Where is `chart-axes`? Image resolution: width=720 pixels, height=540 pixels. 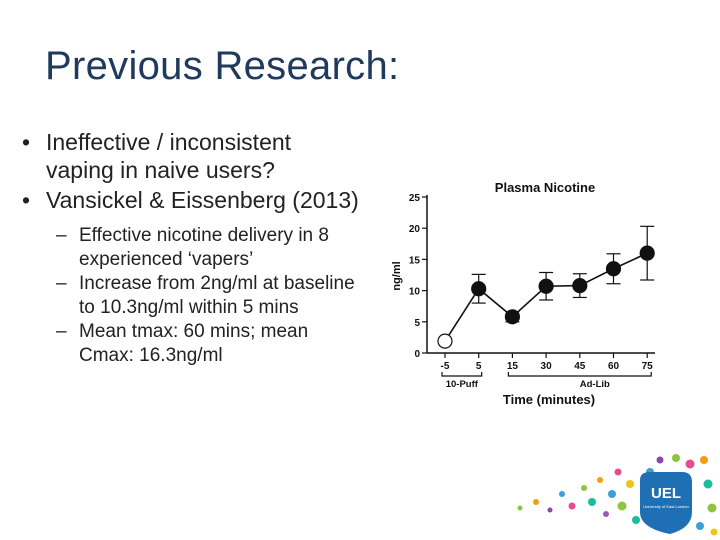 chart-axes is located at coordinates (540, 274).